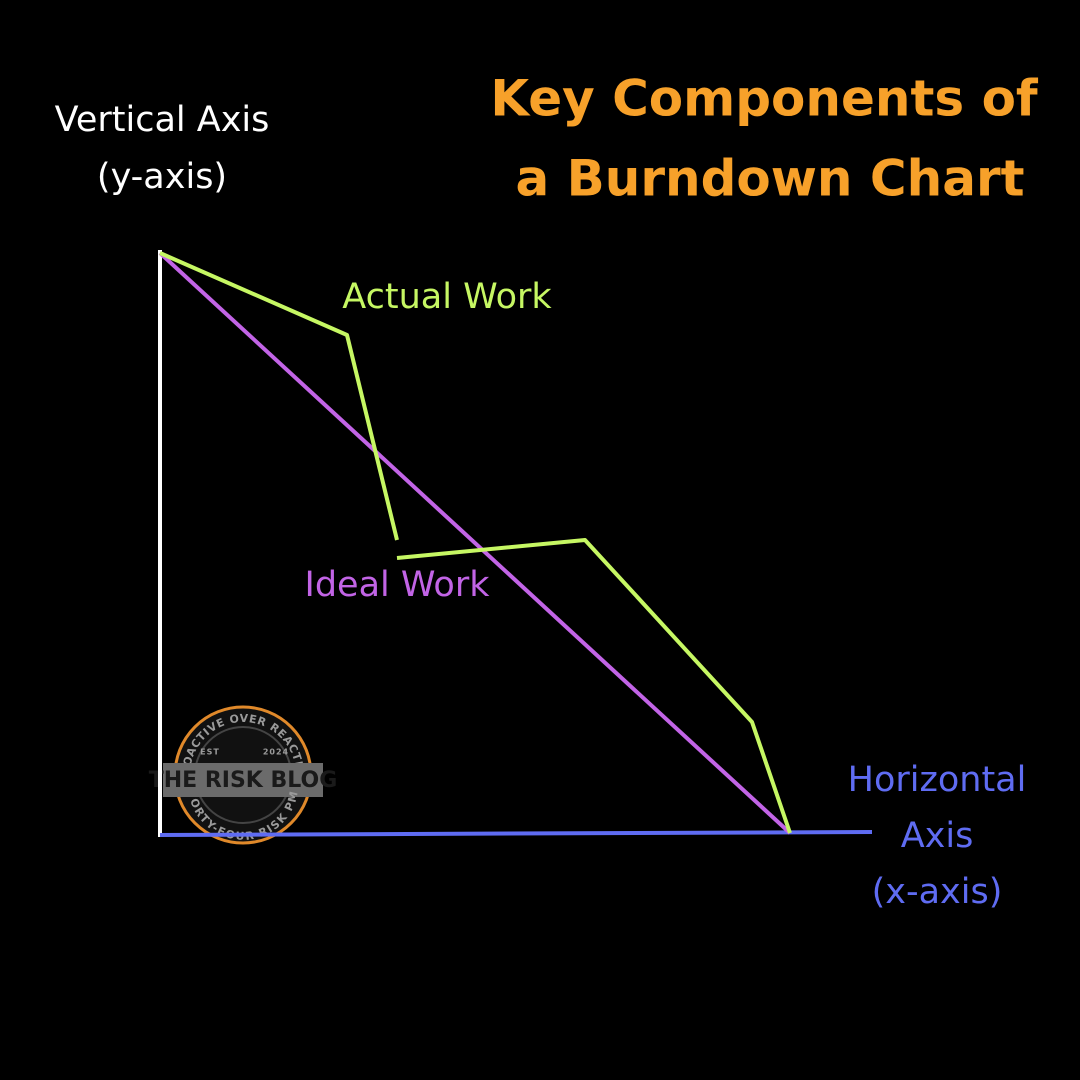 The image size is (1080, 1080). What do you see at coordinates (937, 836) in the screenshot?
I see `x-axis-label: Axis` at bounding box center [937, 836].